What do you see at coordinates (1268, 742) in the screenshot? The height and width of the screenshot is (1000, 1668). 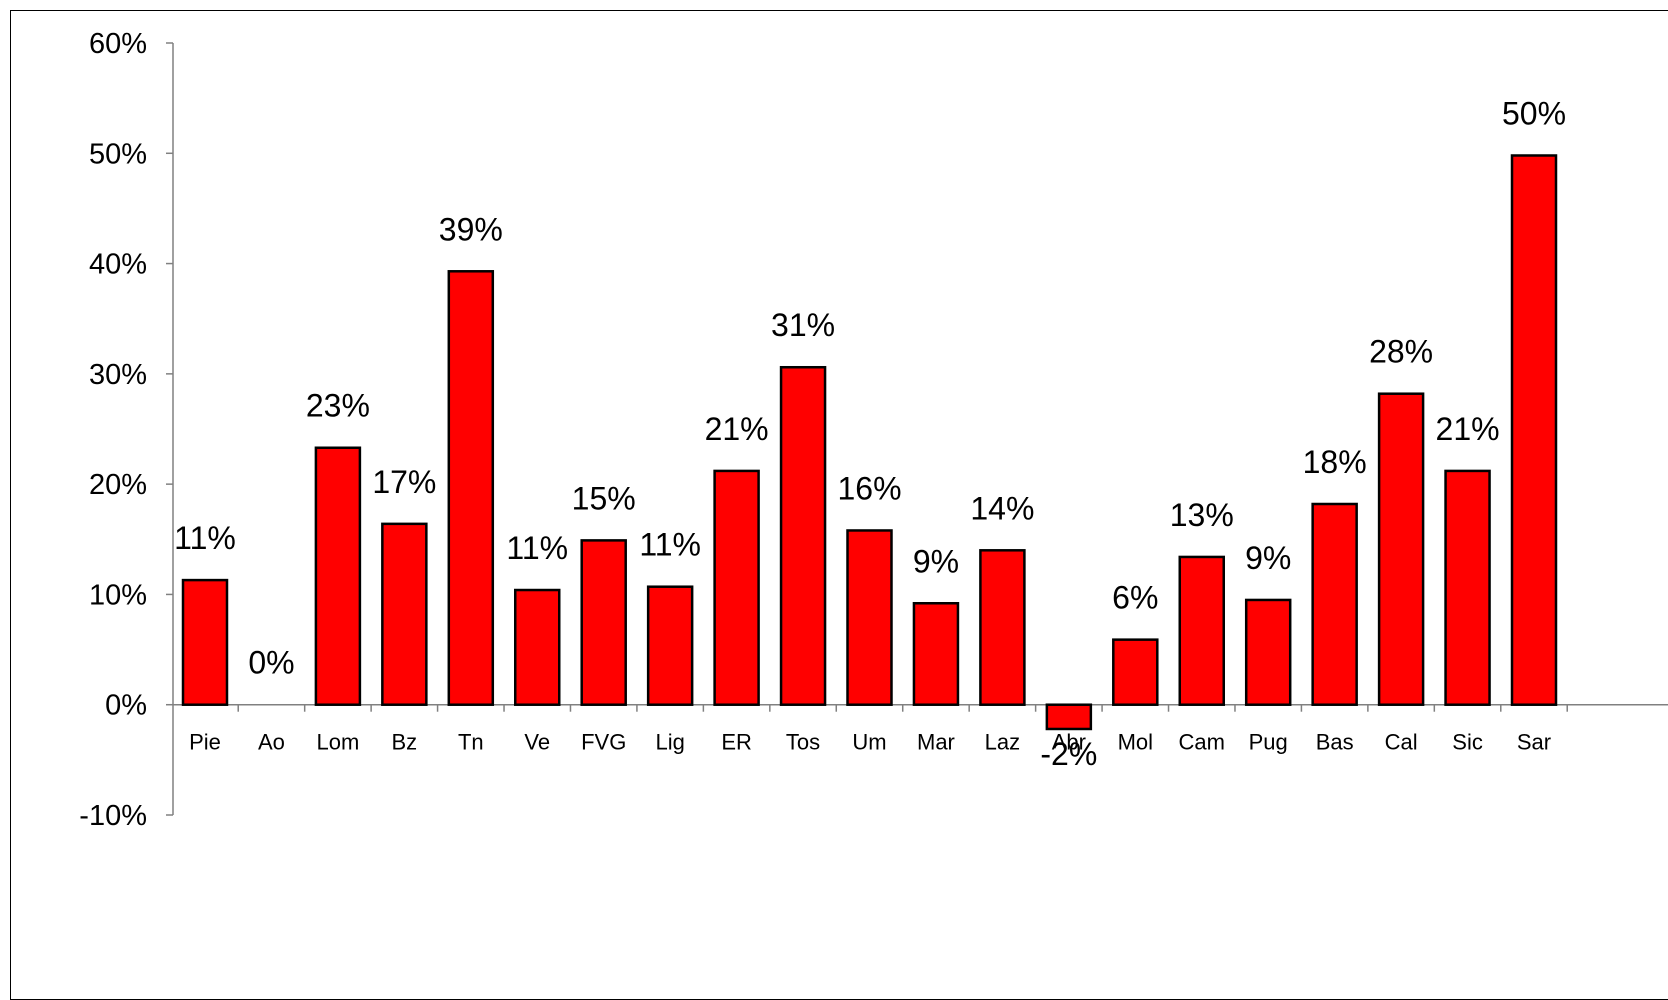 I see `x-tick-label: Pug` at bounding box center [1268, 742].